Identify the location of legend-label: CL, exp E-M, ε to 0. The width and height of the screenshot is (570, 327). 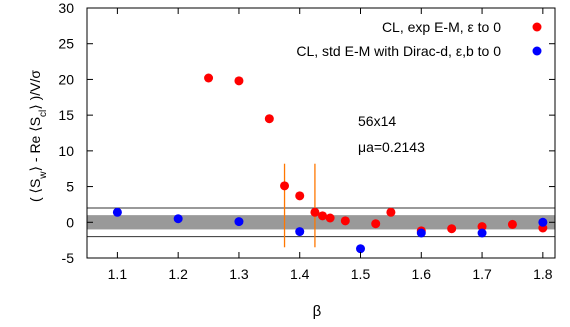
(441, 27).